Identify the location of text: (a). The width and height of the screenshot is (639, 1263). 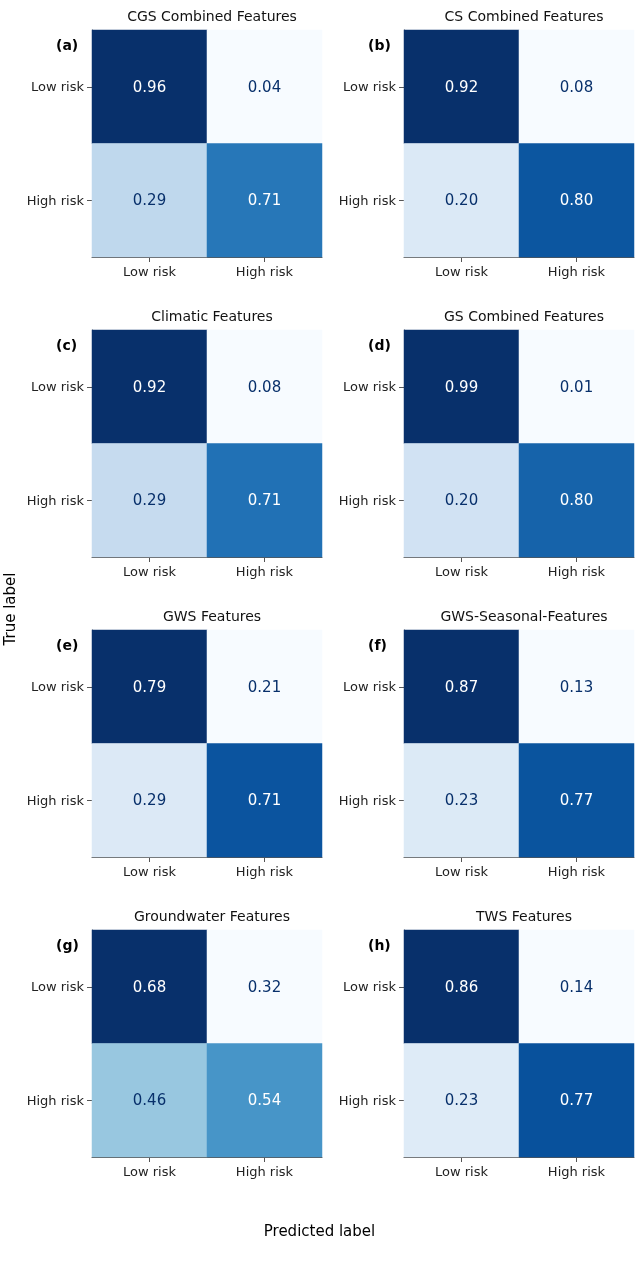
(67, 45).